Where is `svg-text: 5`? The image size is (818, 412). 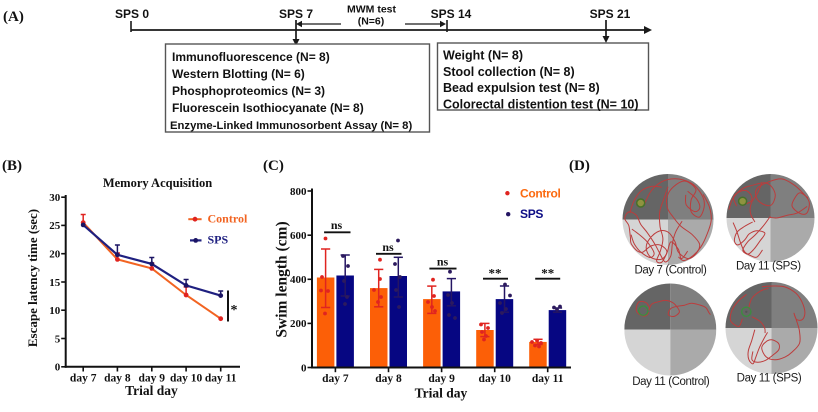
svg-text: 5 is located at coordinates (58, 339).